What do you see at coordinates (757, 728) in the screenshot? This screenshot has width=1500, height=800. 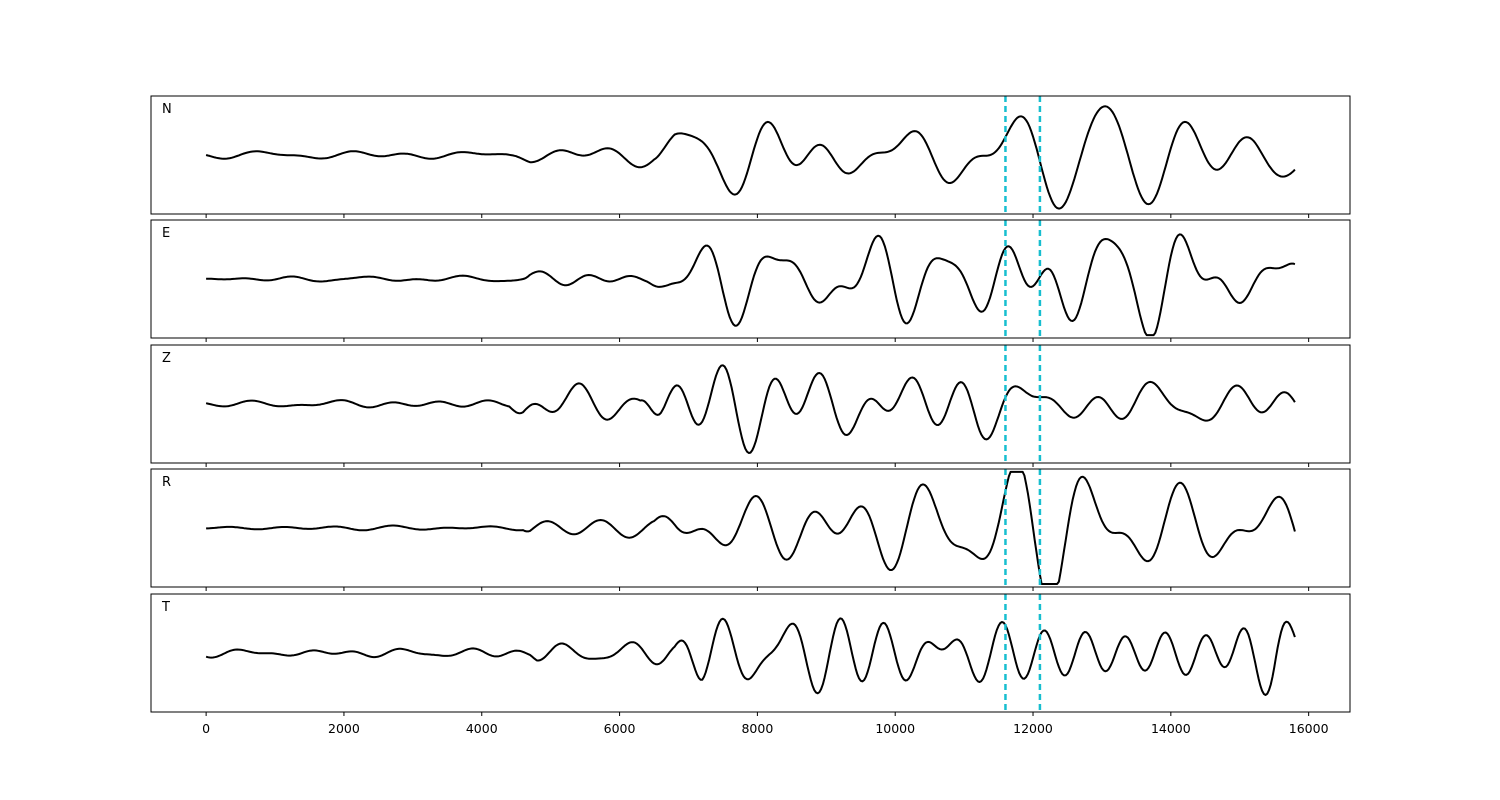 I see `x-tick-label: 8000` at bounding box center [757, 728].